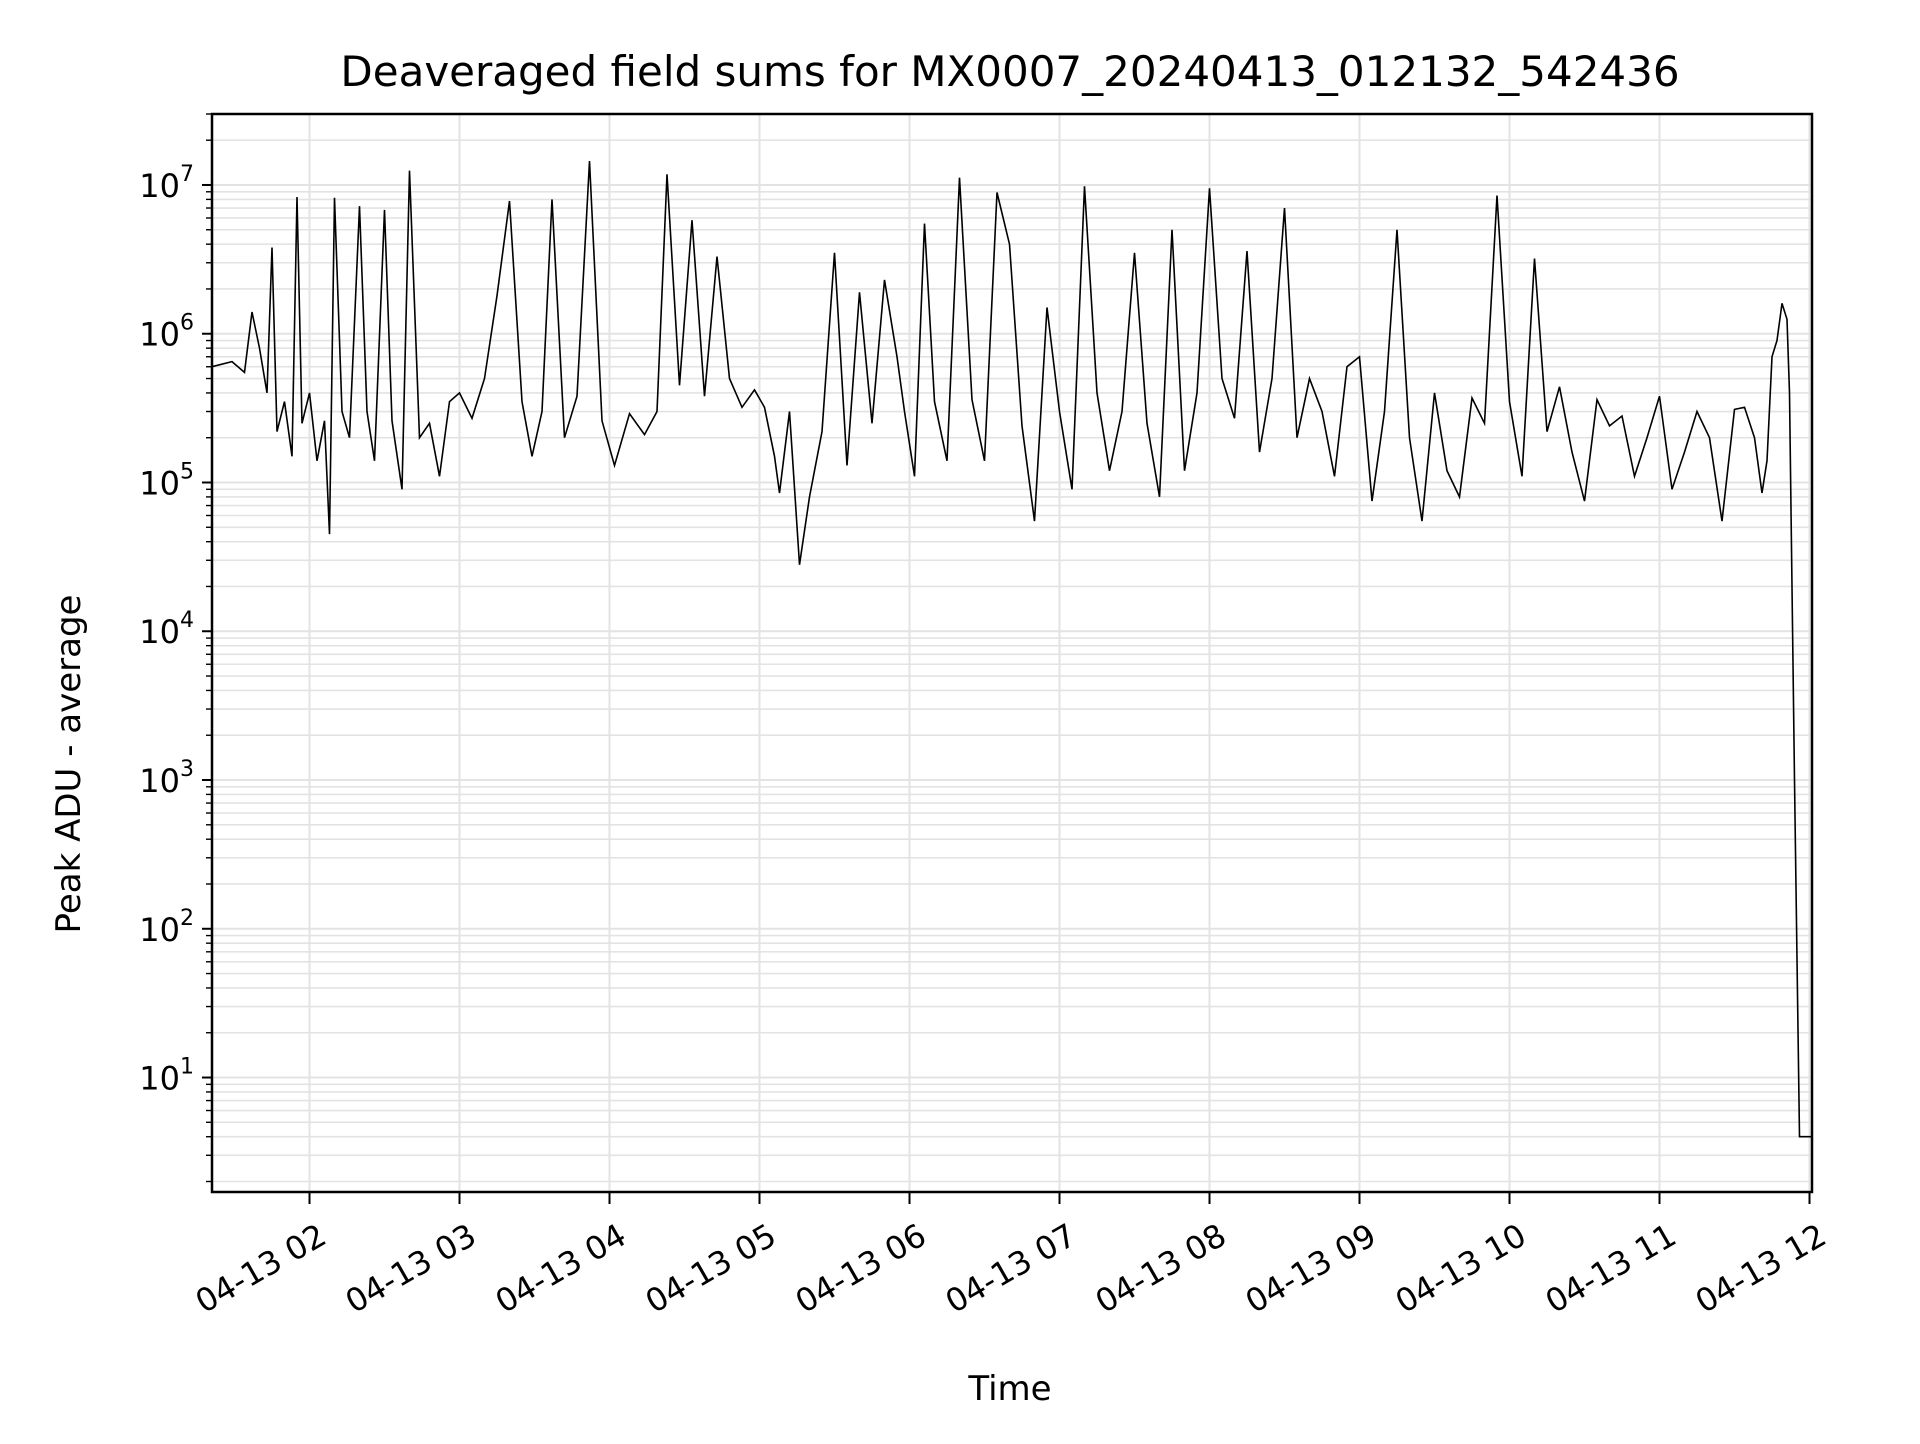 The width and height of the screenshot is (1920, 1444). Describe the element at coordinates (166, 778) in the screenshot. I see `y-tick-label: 10³` at that location.